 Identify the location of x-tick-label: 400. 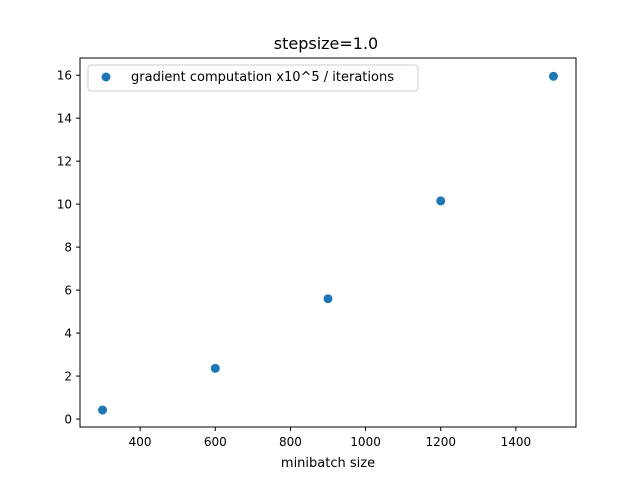
(140, 442).